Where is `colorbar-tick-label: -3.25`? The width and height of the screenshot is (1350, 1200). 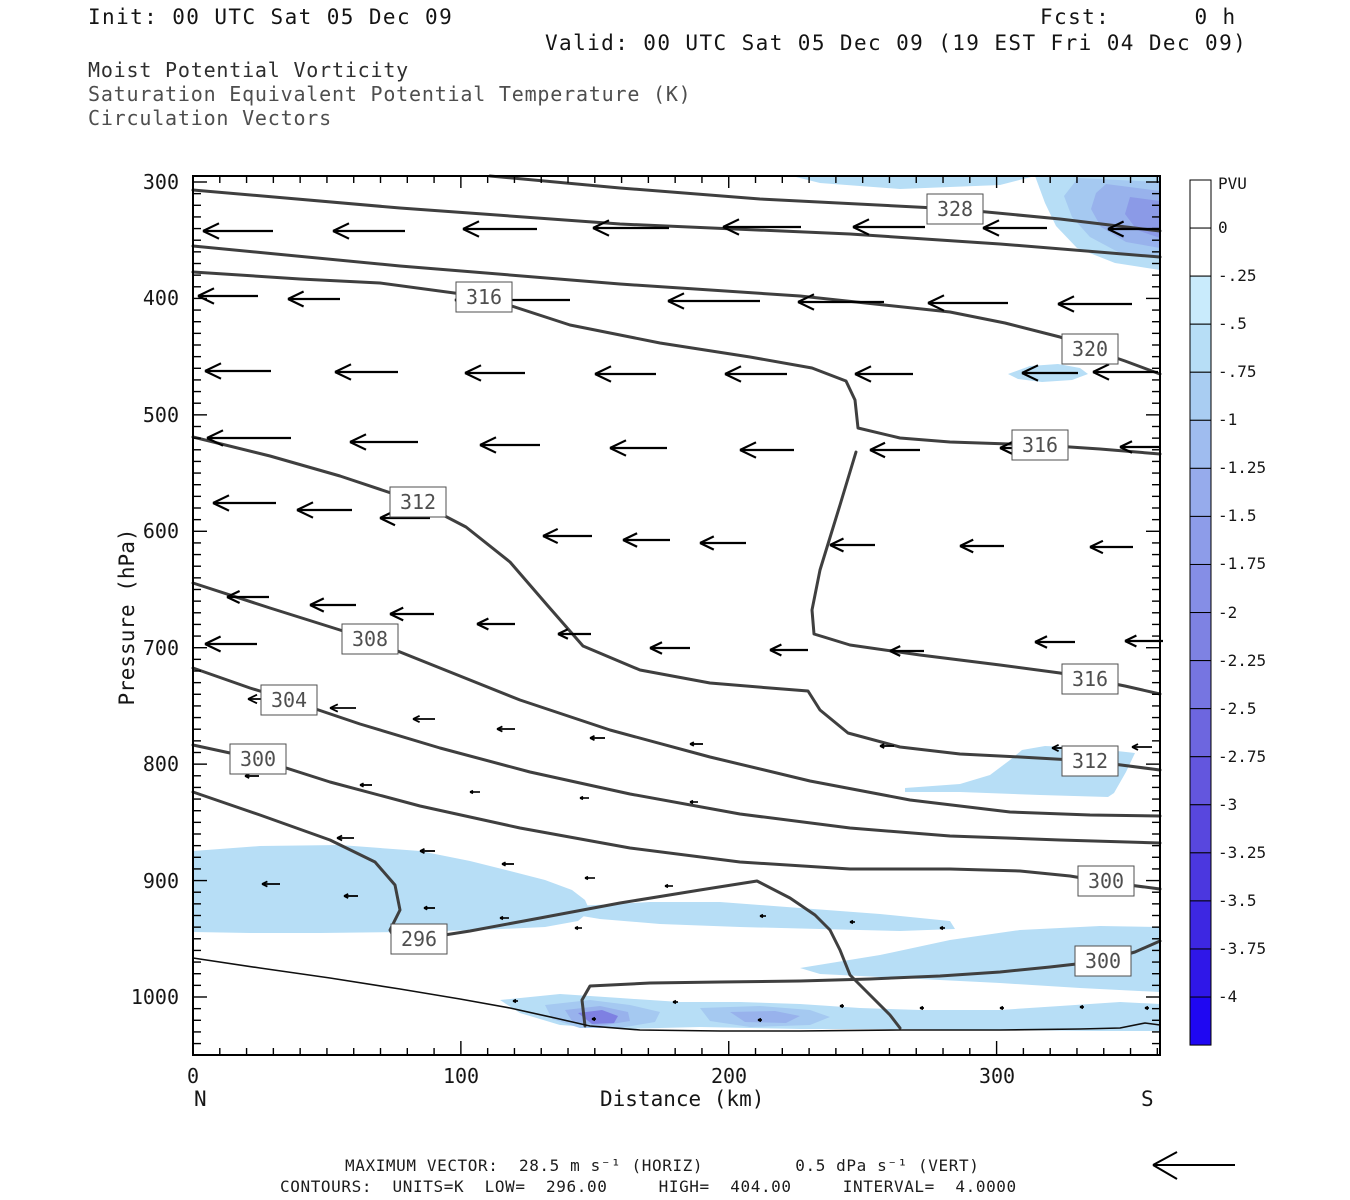
colorbar-tick-label: -3.25 is located at coordinates (1242, 852).